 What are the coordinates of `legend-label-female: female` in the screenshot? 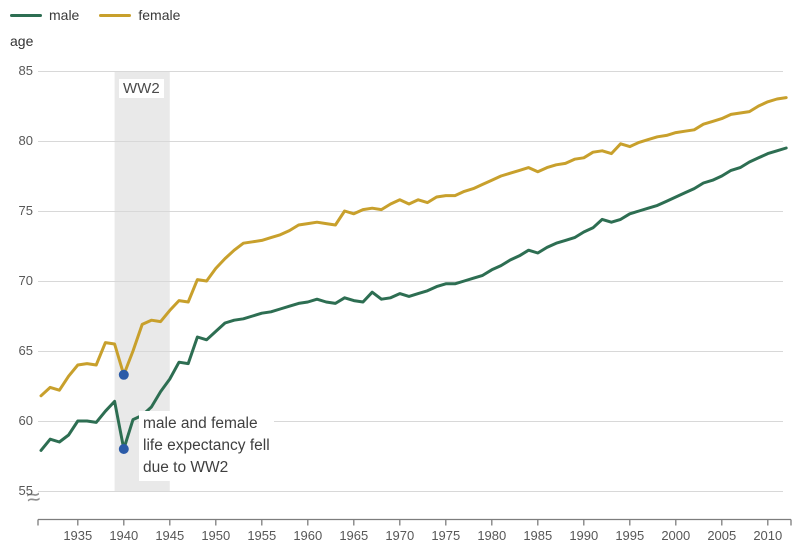 It's located at (159, 15).